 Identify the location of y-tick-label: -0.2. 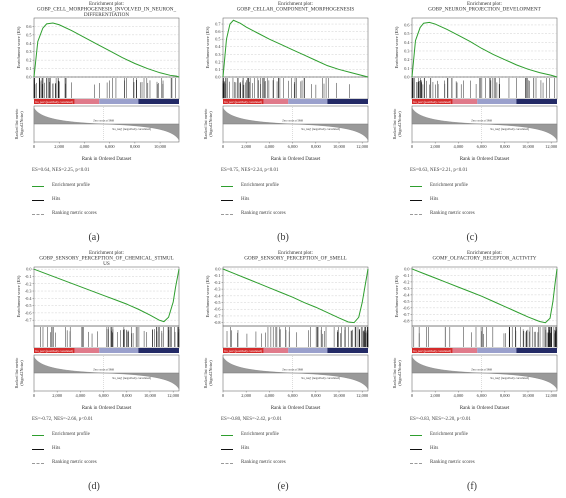
(28, 283).